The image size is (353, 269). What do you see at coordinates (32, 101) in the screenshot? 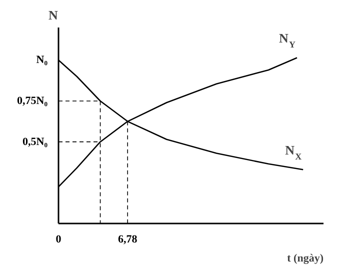
I see `y-tick-label: 0,75N₀` at bounding box center [32, 101].